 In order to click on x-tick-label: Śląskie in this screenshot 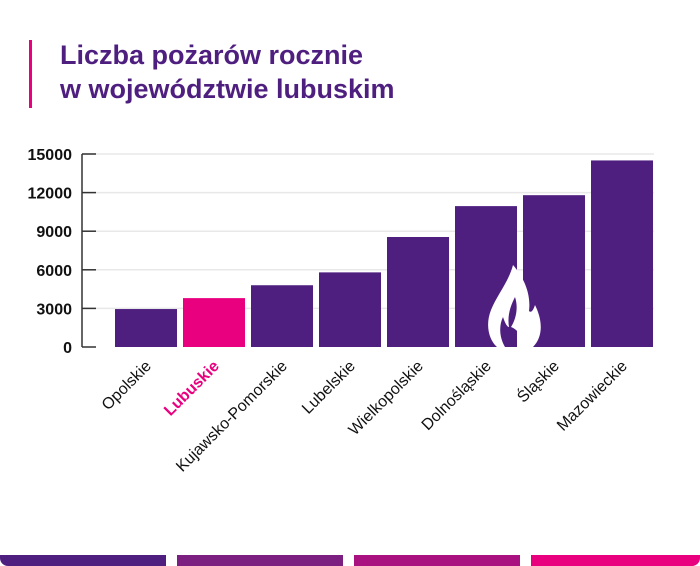, I will do `click(538, 381)`.